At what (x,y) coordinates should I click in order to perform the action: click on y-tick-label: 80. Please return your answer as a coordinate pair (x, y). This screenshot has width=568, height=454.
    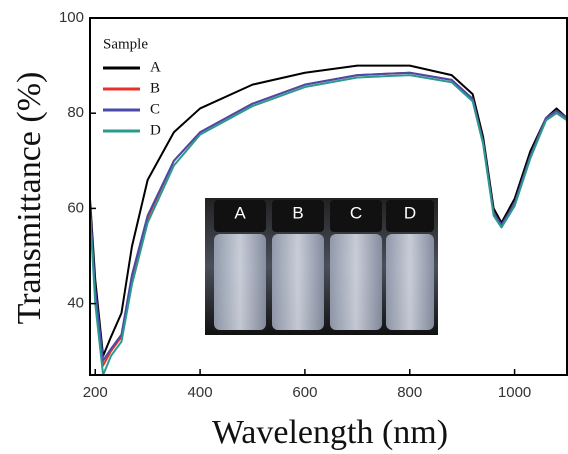
    Looking at the image, I should click on (75, 112).